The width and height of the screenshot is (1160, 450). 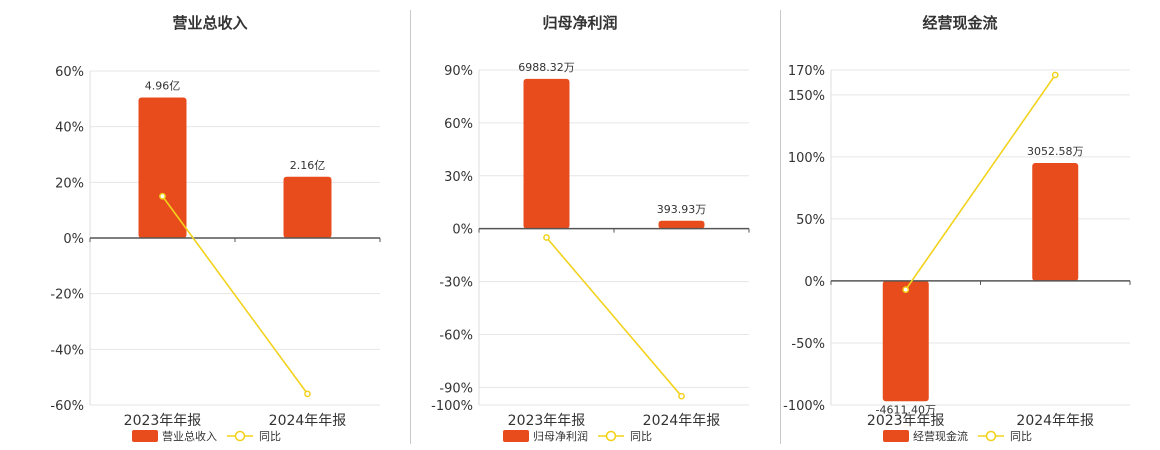 What do you see at coordinates (682, 209) in the screenshot?
I see `net-profit-bar-value-label: 393.93万` at bounding box center [682, 209].